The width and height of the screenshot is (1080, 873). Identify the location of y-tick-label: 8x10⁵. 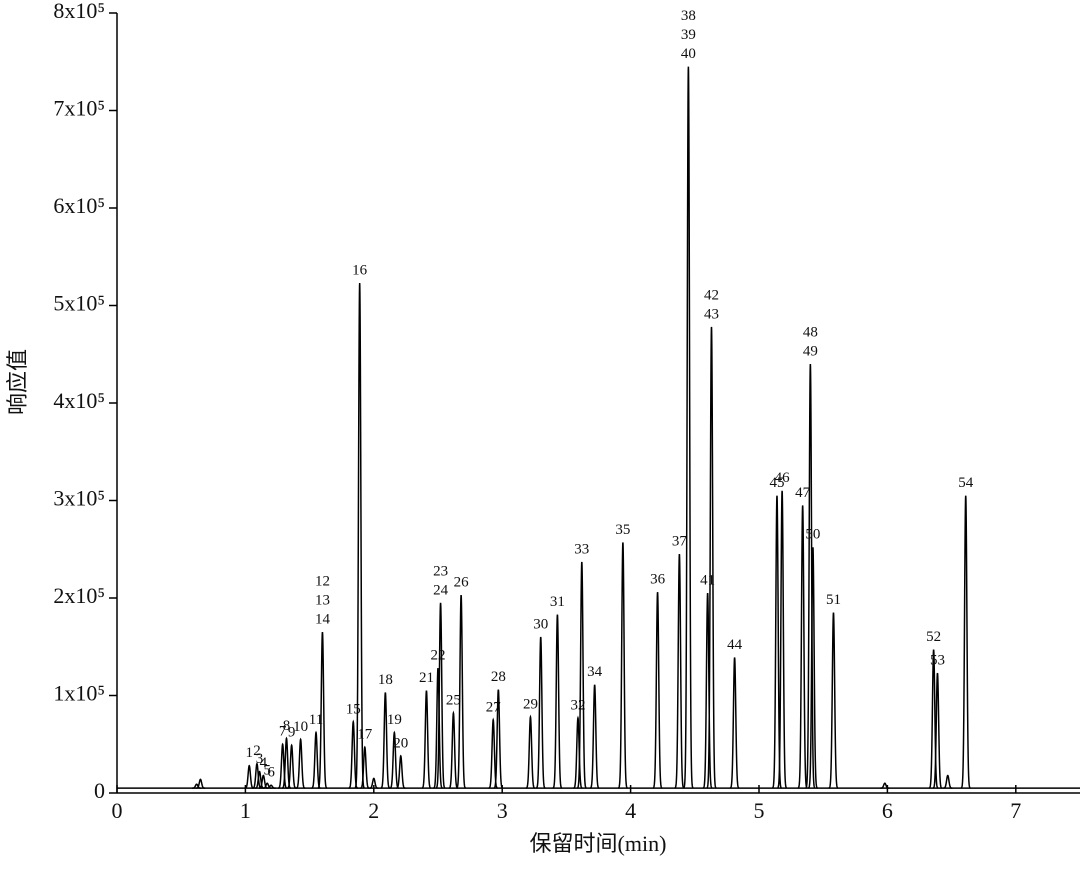
(79, 11).